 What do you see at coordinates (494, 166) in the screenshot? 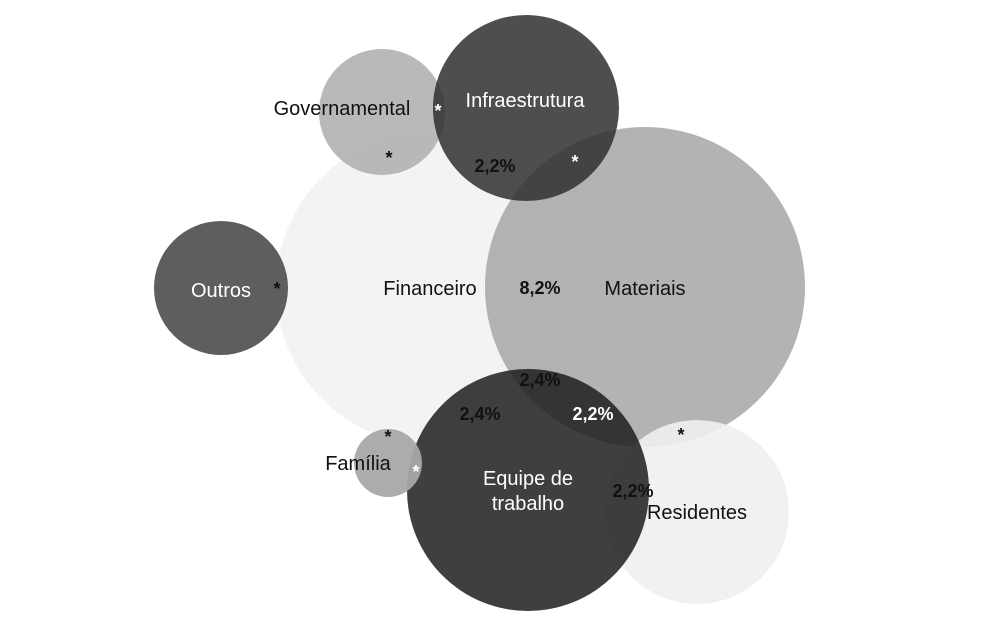
I see `pct-financeiro-infraestrutura: 2,2%` at bounding box center [494, 166].